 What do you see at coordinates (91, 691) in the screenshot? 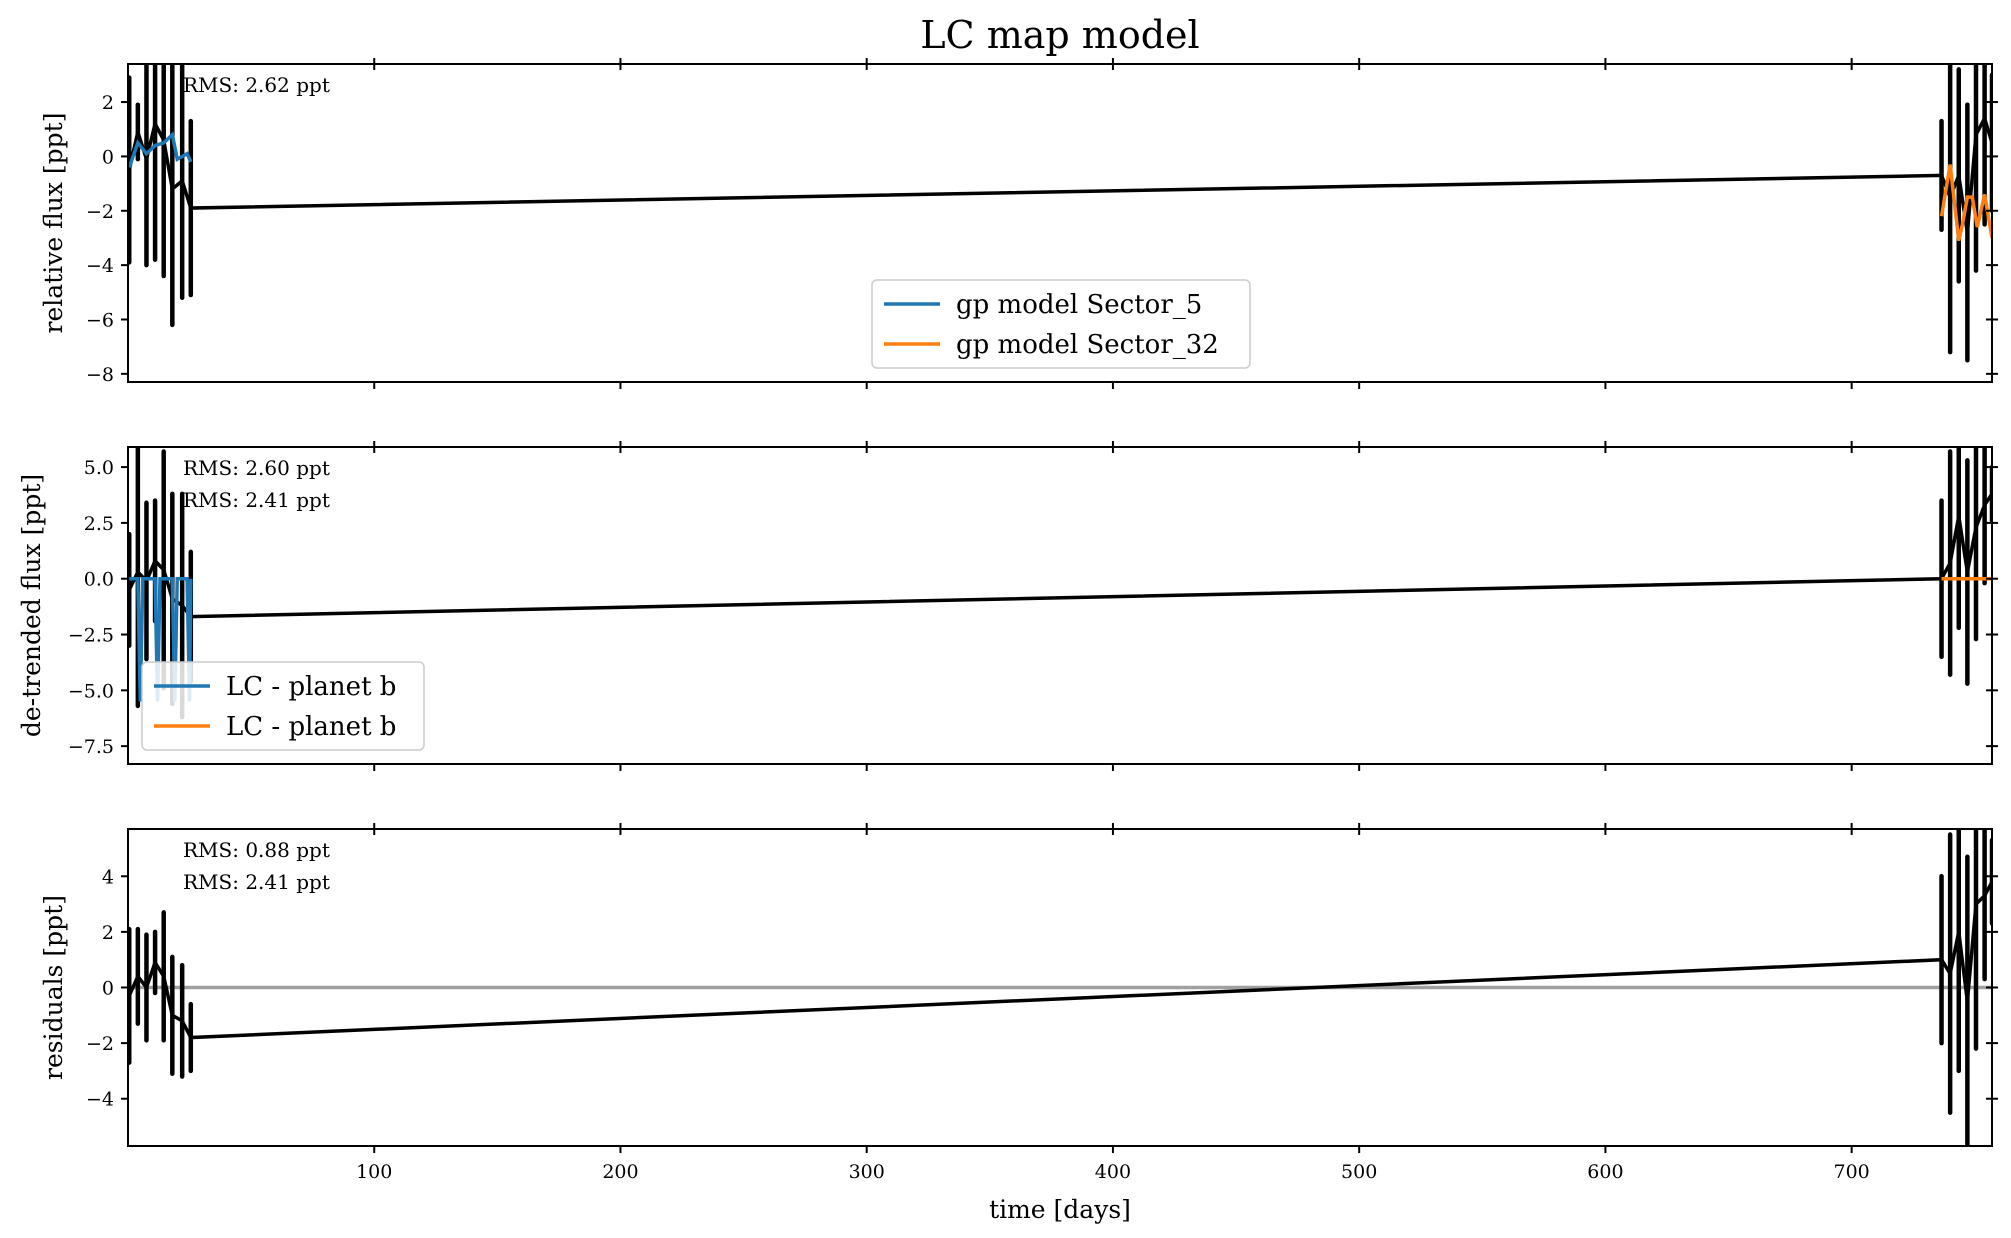
I see `y-tick-label: −5.0` at bounding box center [91, 691].